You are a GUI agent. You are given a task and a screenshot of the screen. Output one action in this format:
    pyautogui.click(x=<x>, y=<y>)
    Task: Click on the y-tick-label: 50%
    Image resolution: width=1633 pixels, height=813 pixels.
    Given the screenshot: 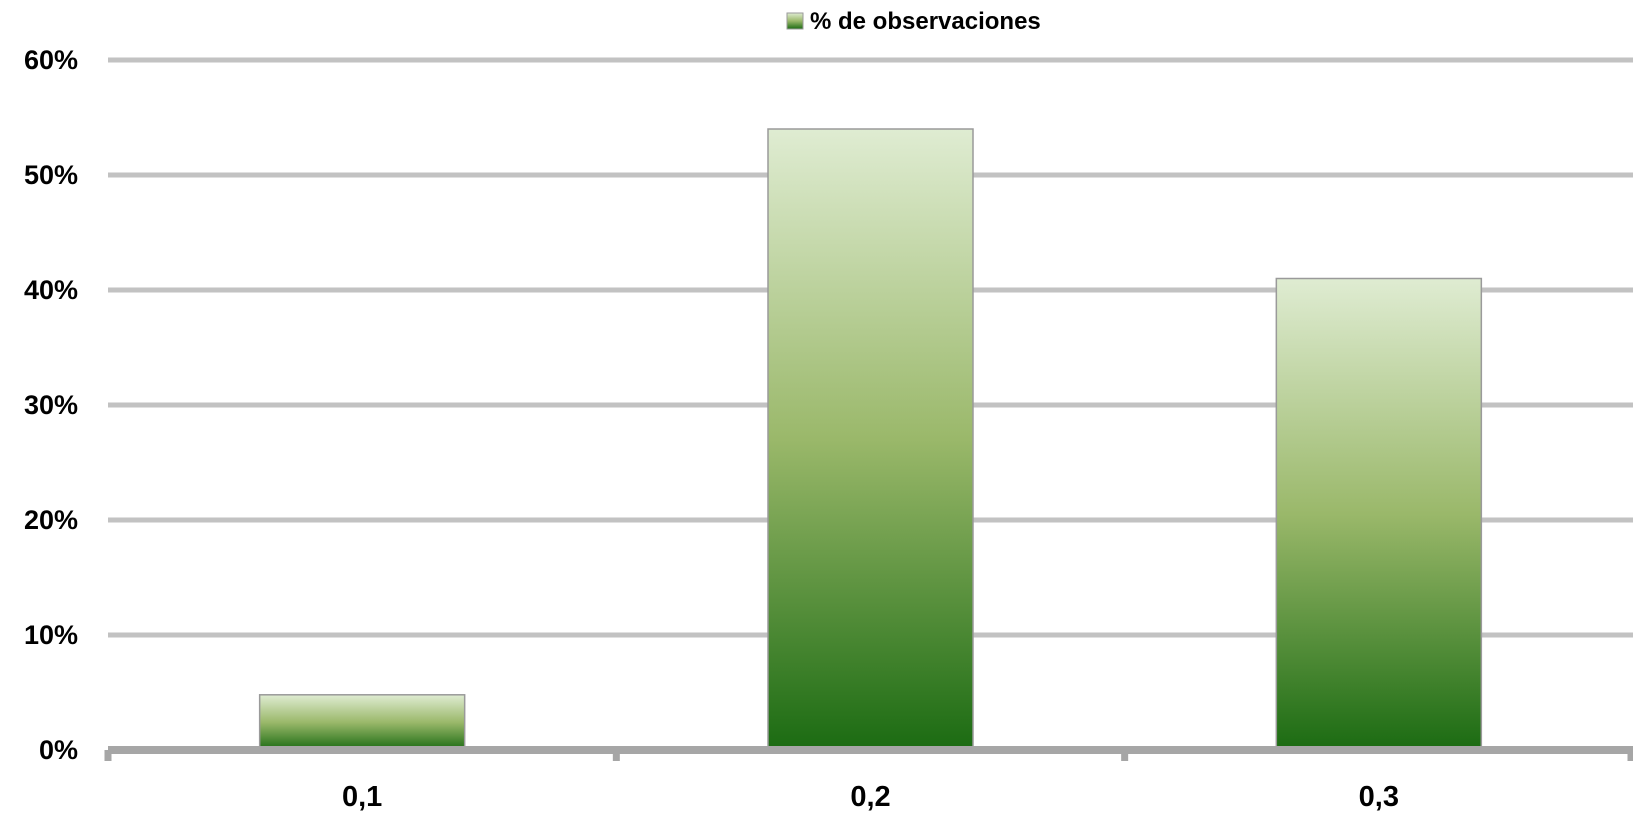 What is the action you would take?
    pyautogui.click(x=51, y=175)
    